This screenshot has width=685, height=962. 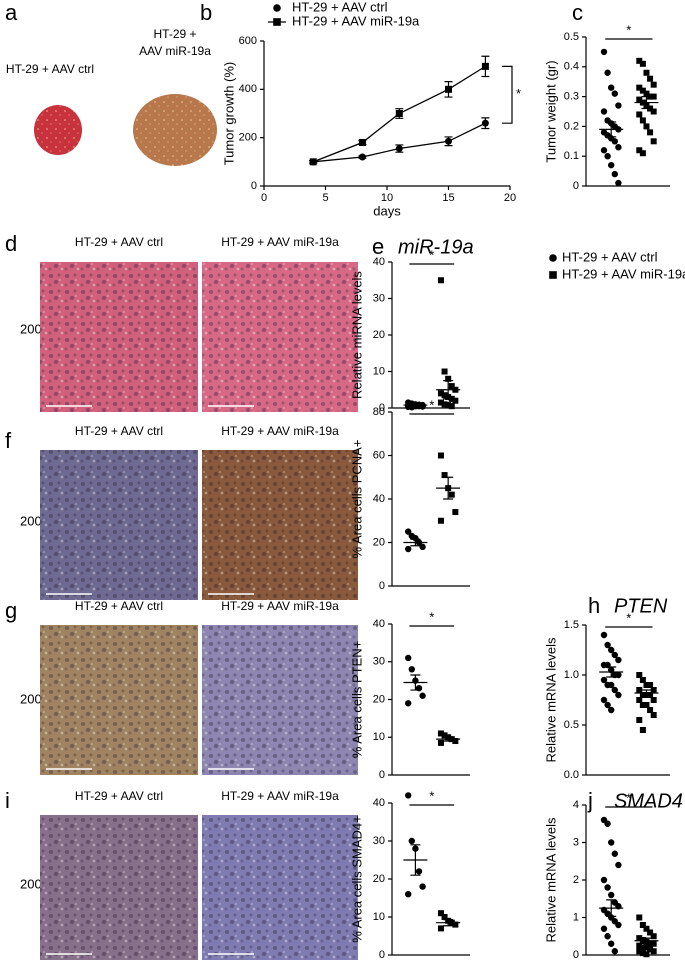 I want to click on x-tick-label: 20, so click(x=510, y=198).